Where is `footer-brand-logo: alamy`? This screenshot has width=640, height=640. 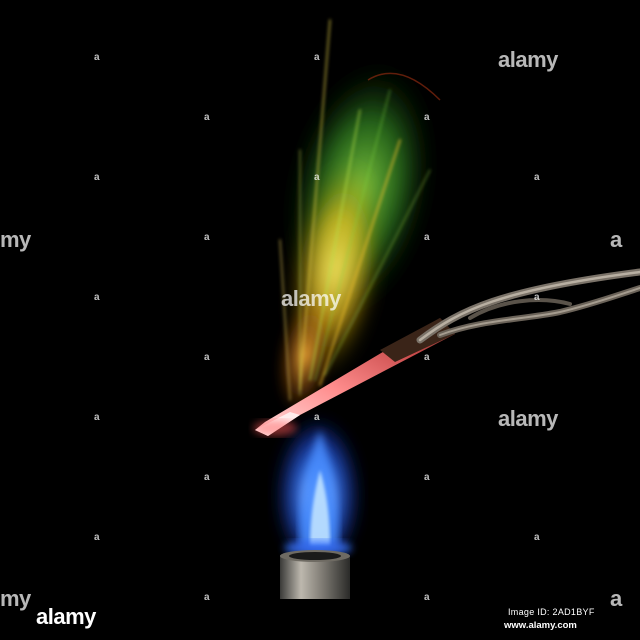 footer-brand-logo: alamy is located at coordinates (66, 616).